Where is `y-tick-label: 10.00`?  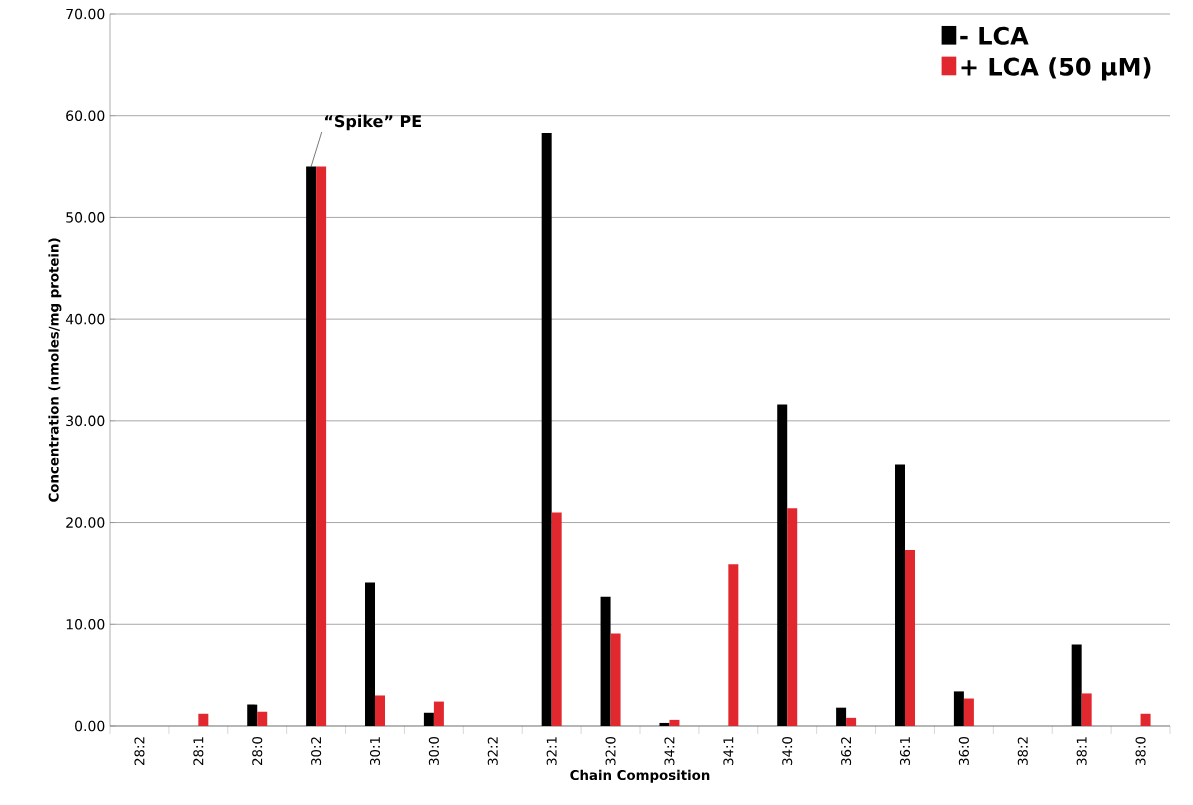 y-tick-label: 10.00 is located at coordinates (85, 624).